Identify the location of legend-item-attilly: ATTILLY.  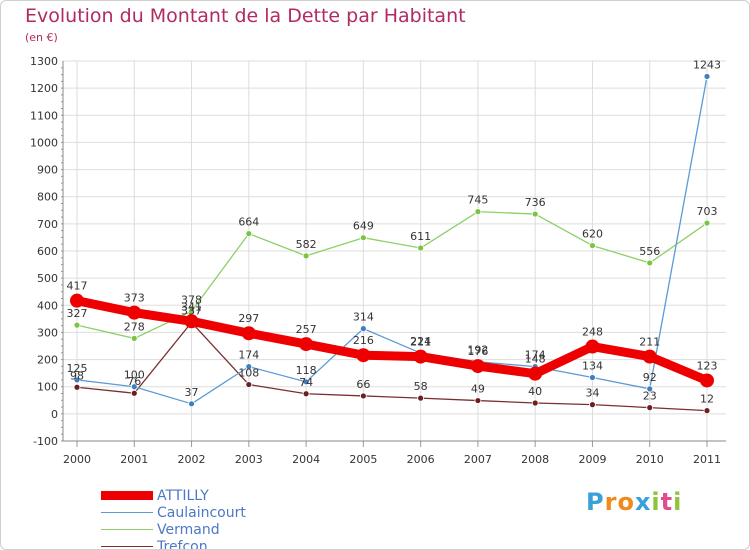
(173, 495).